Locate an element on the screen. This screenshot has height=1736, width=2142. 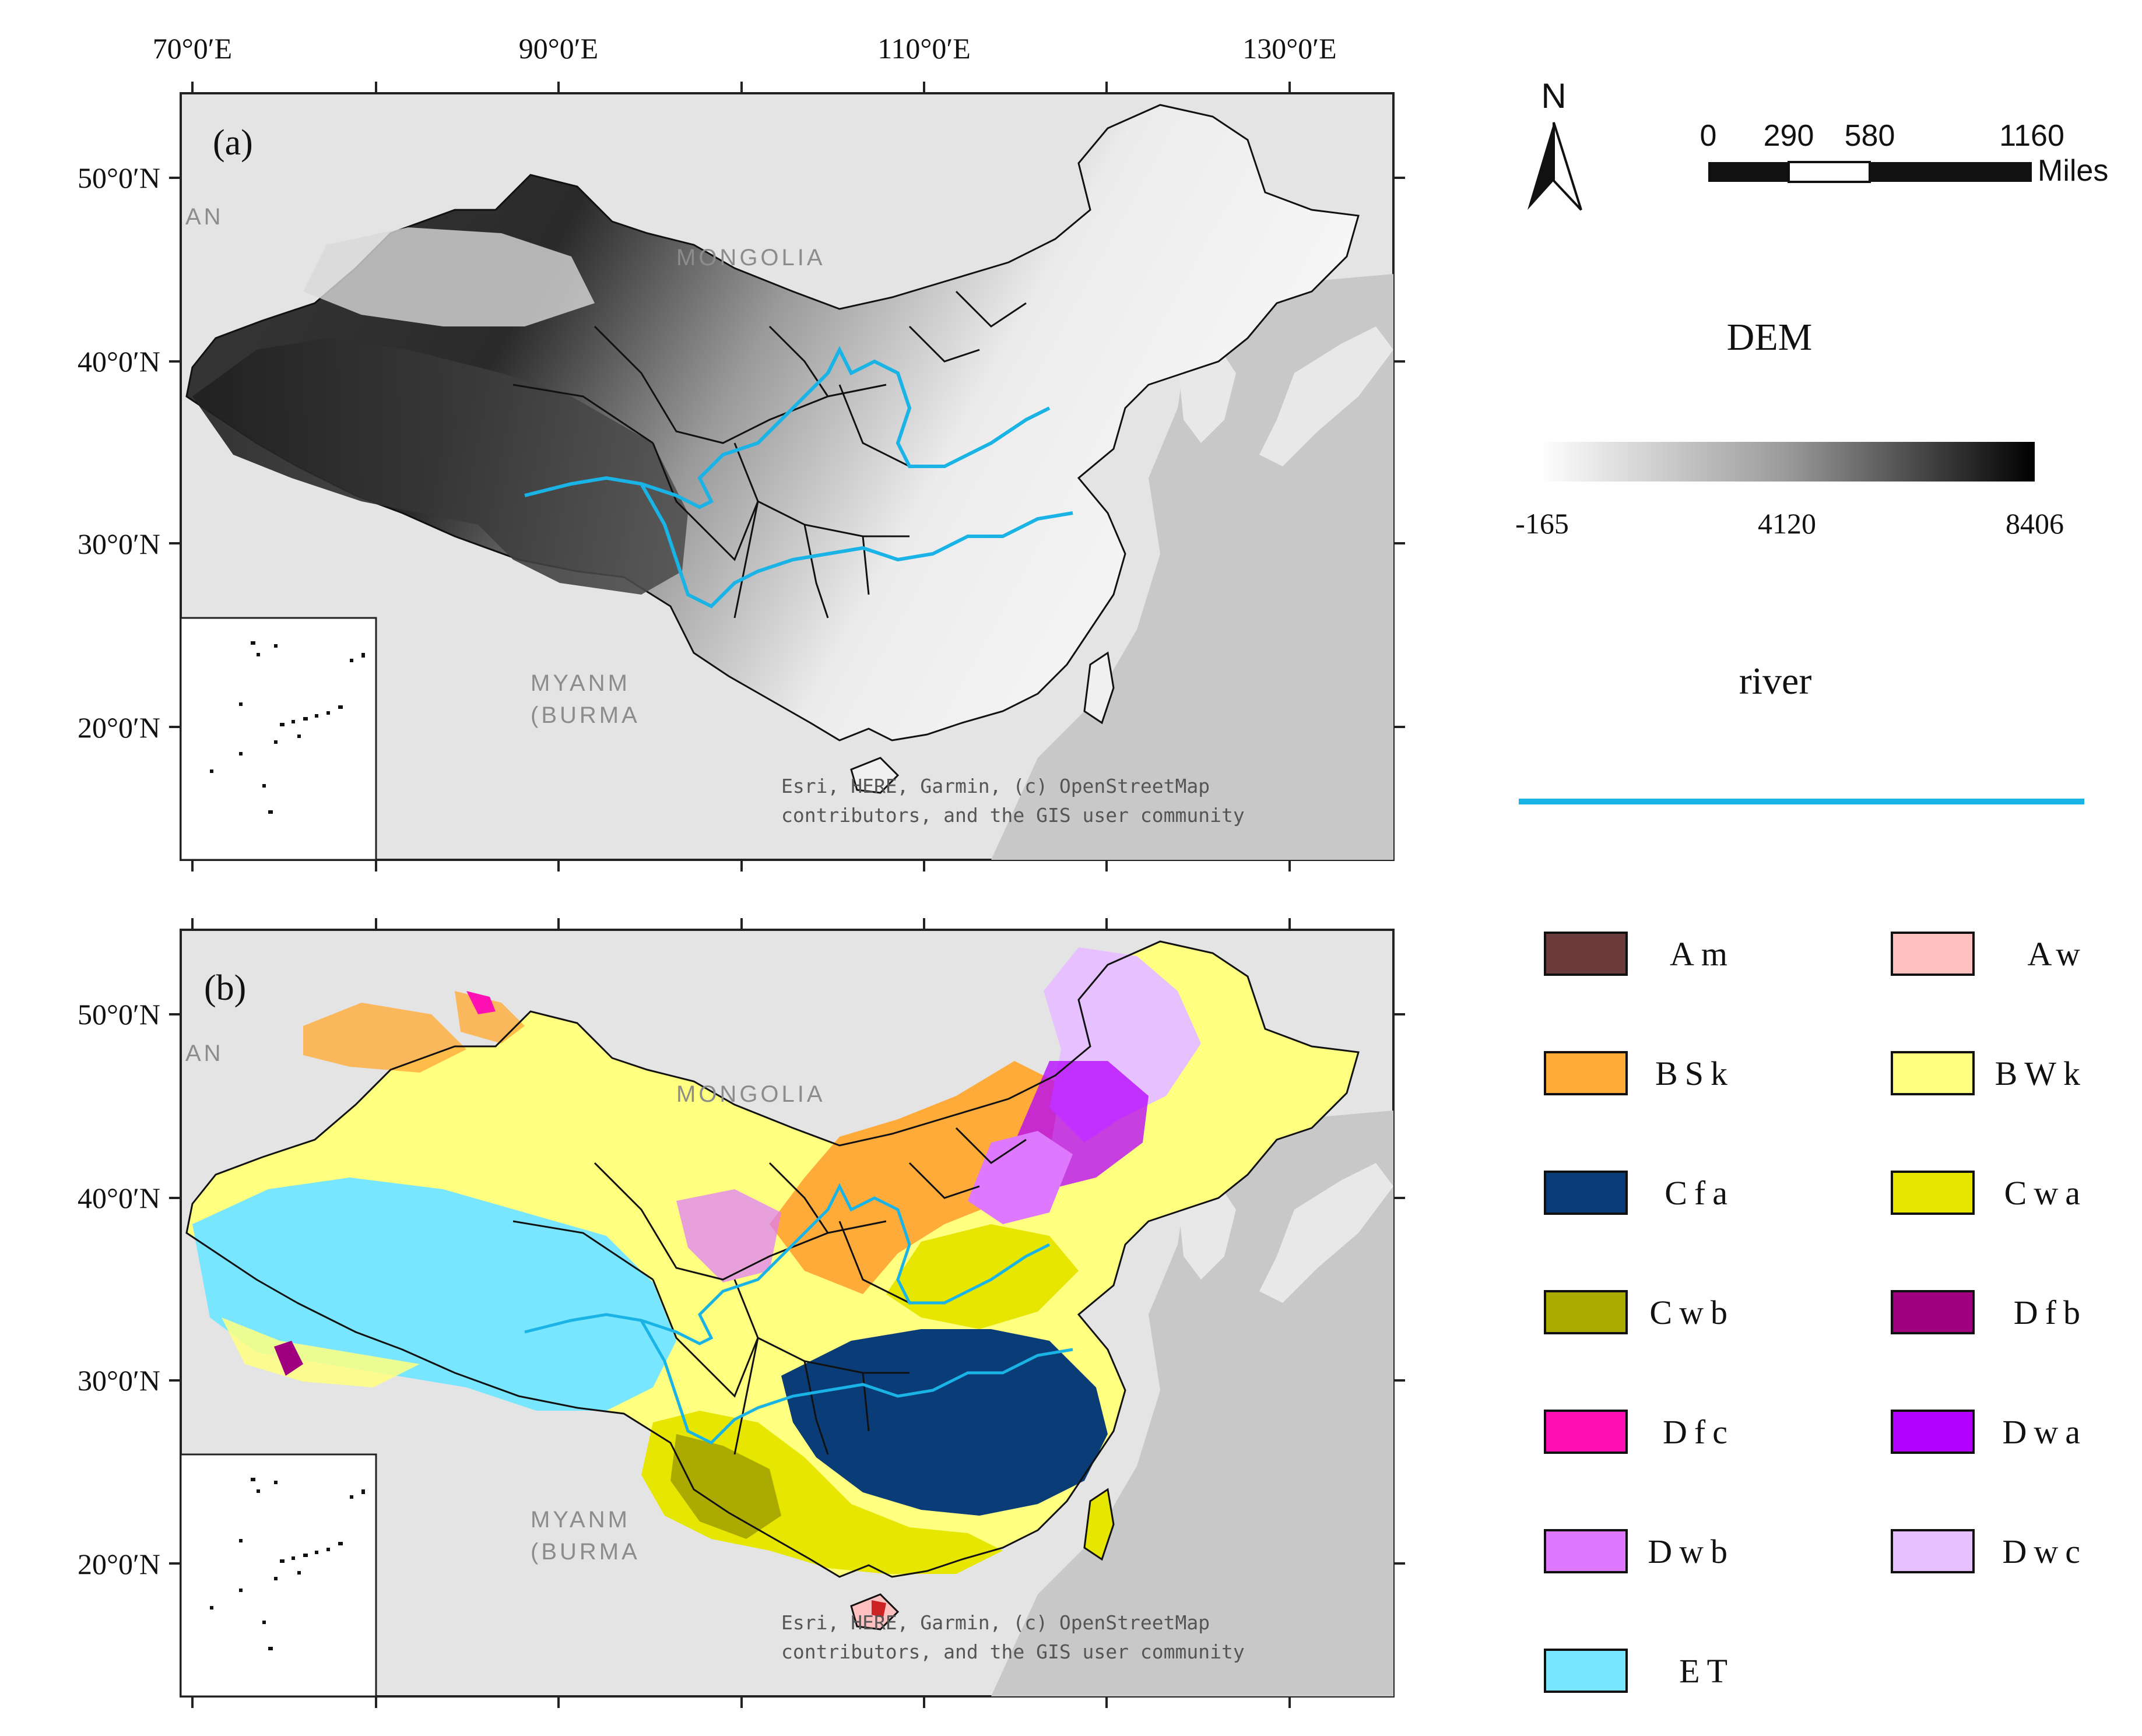
panel-a-partial-label: AN is located at coordinates (204, 217).